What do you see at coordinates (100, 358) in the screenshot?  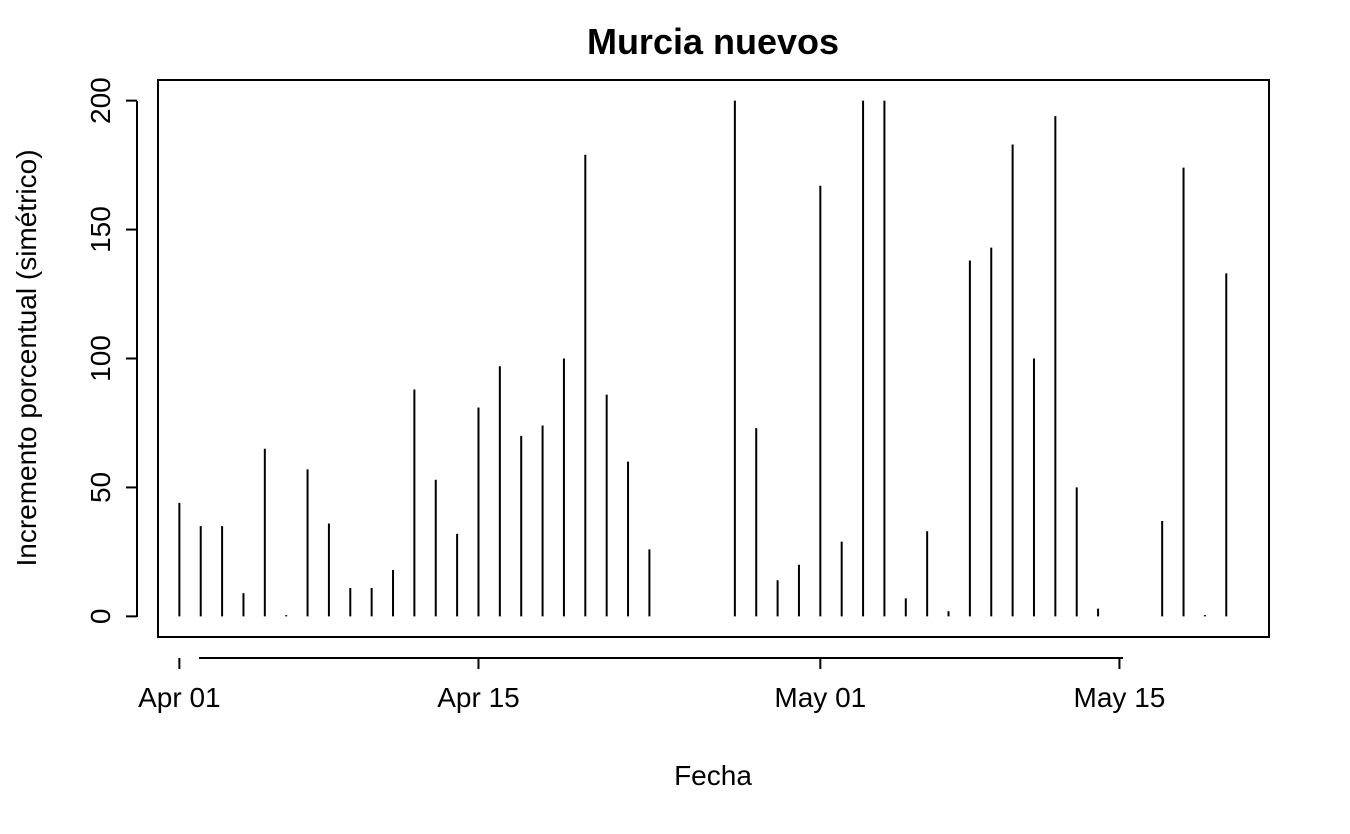 I see `y-tick-label: 100` at bounding box center [100, 358].